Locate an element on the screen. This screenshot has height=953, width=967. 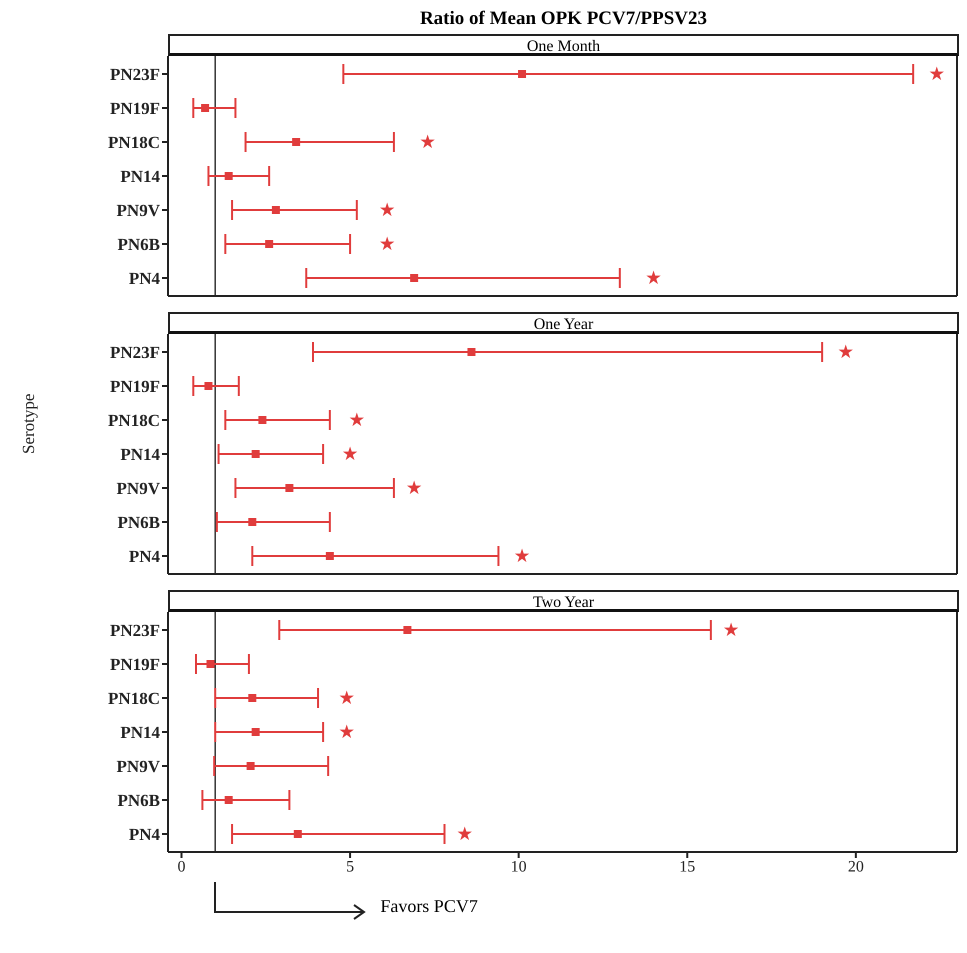
chart-subtitle: Two Year is located at coordinates (563, 601).